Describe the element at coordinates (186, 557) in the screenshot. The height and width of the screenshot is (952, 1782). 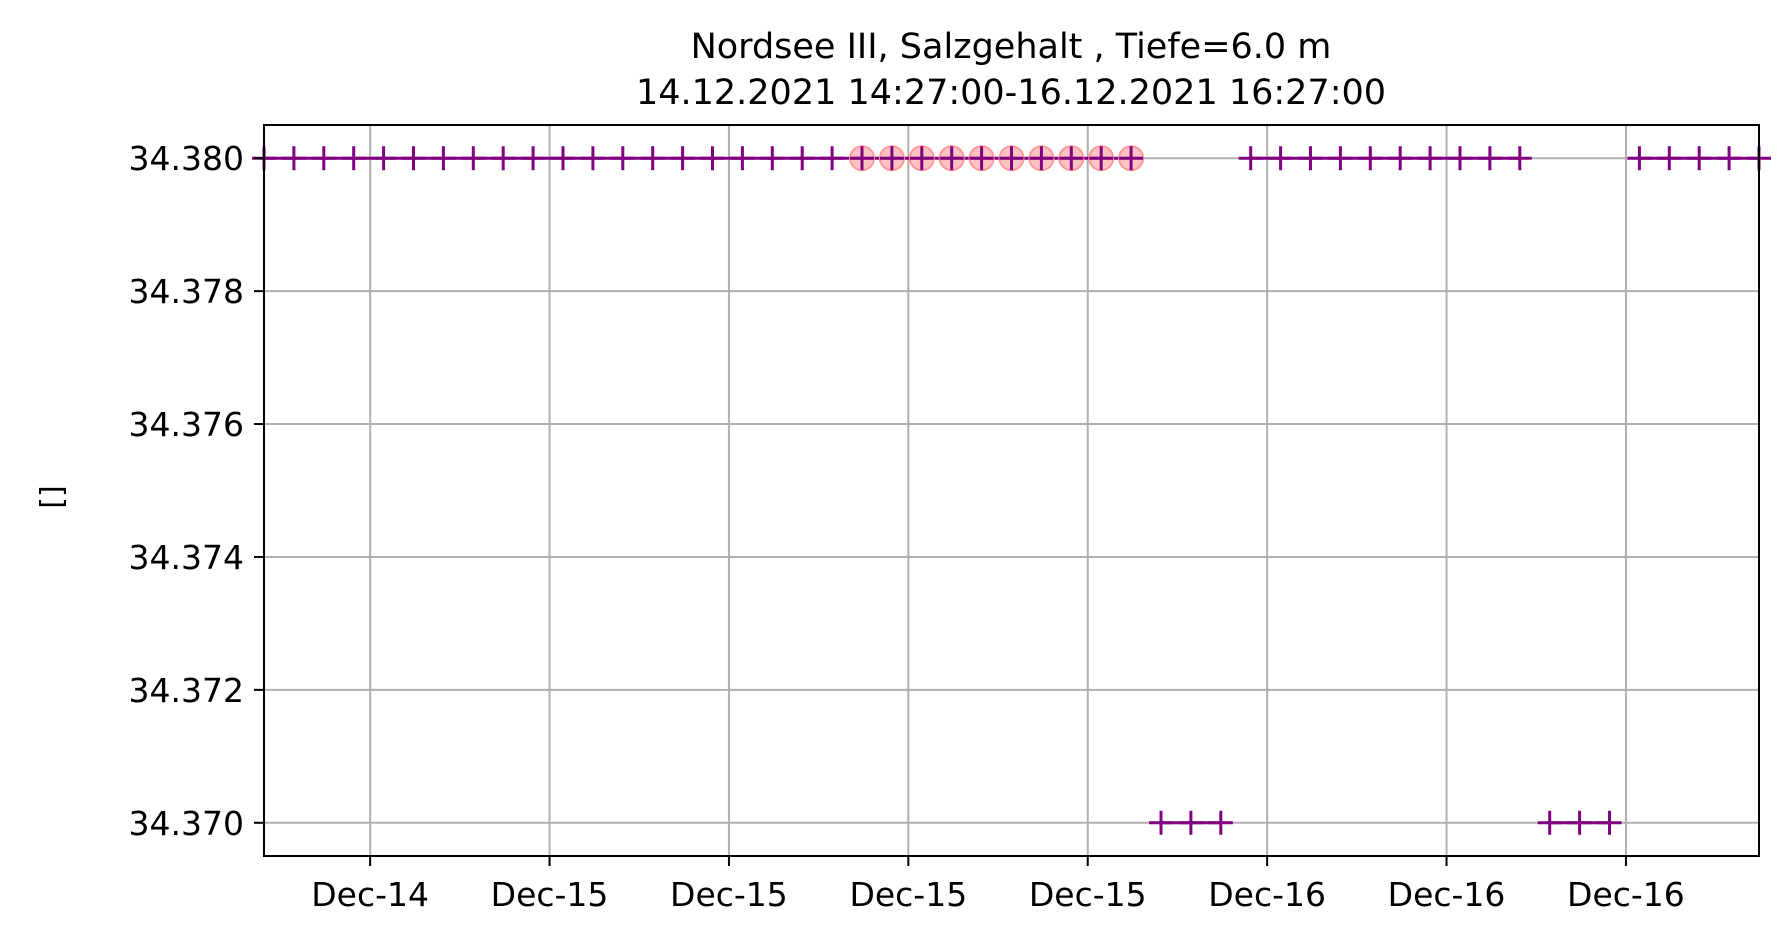
I see `y-tick-label: 34.374` at that location.